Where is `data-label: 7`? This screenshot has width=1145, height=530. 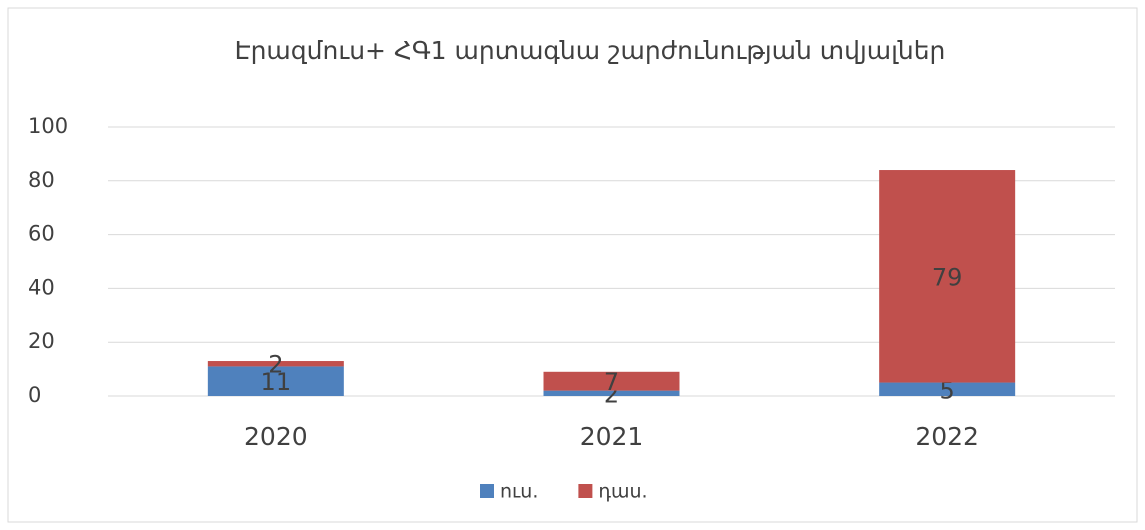
data-label: 7 is located at coordinates (611, 382).